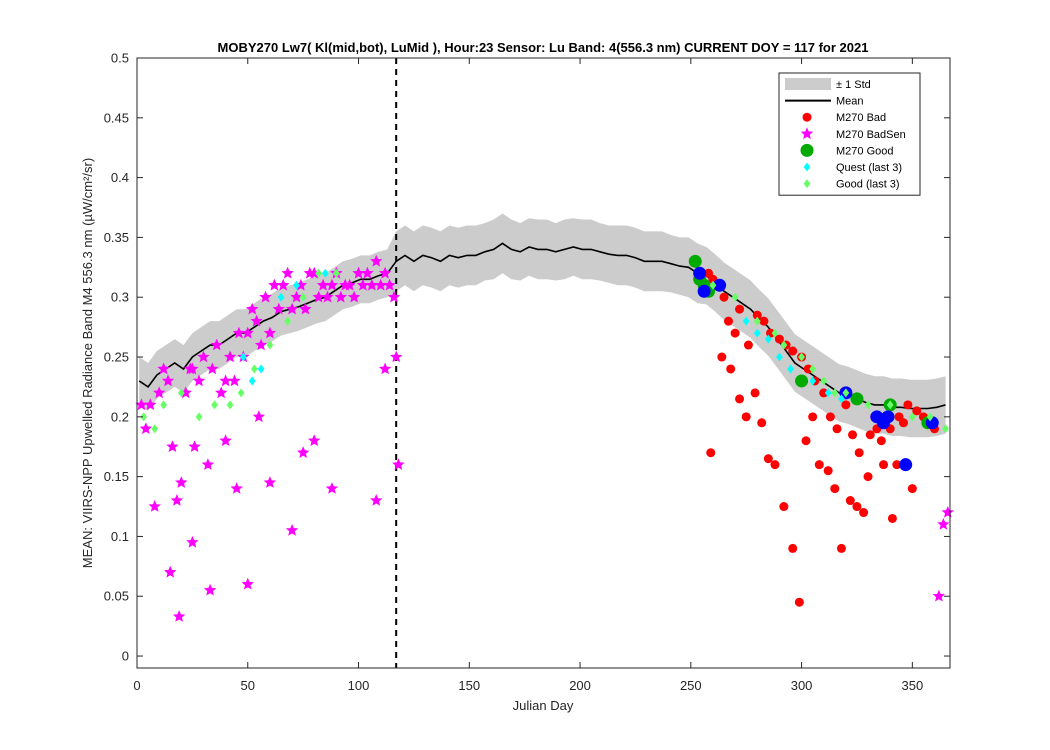 The image size is (1050, 750). What do you see at coordinates (120, 536) in the screenshot?
I see `y-tick-label: 0.1` at bounding box center [120, 536].